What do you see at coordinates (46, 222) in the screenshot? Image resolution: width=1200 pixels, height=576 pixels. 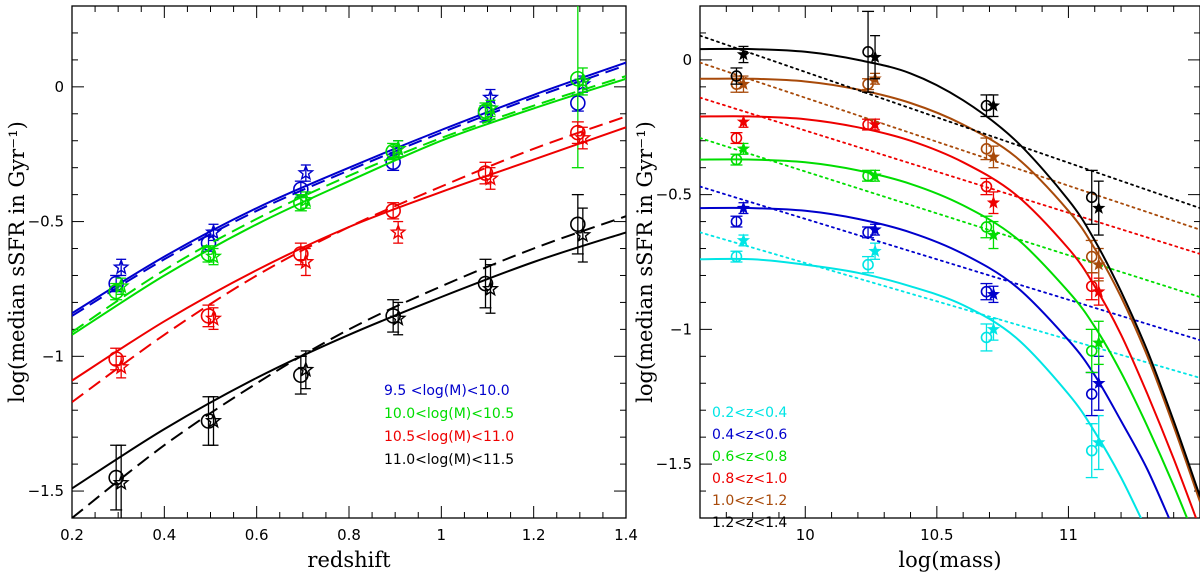 I see `y-tick-label: −0.5` at bounding box center [46, 222].